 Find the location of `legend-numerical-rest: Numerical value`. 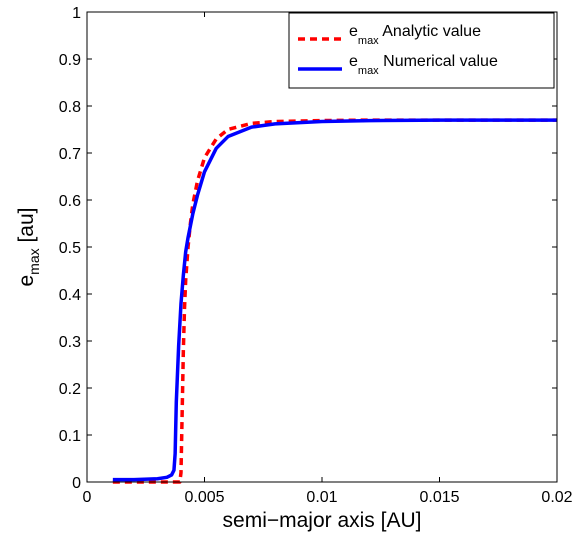

legend-numerical-rest: Numerical value is located at coordinates (438, 61).